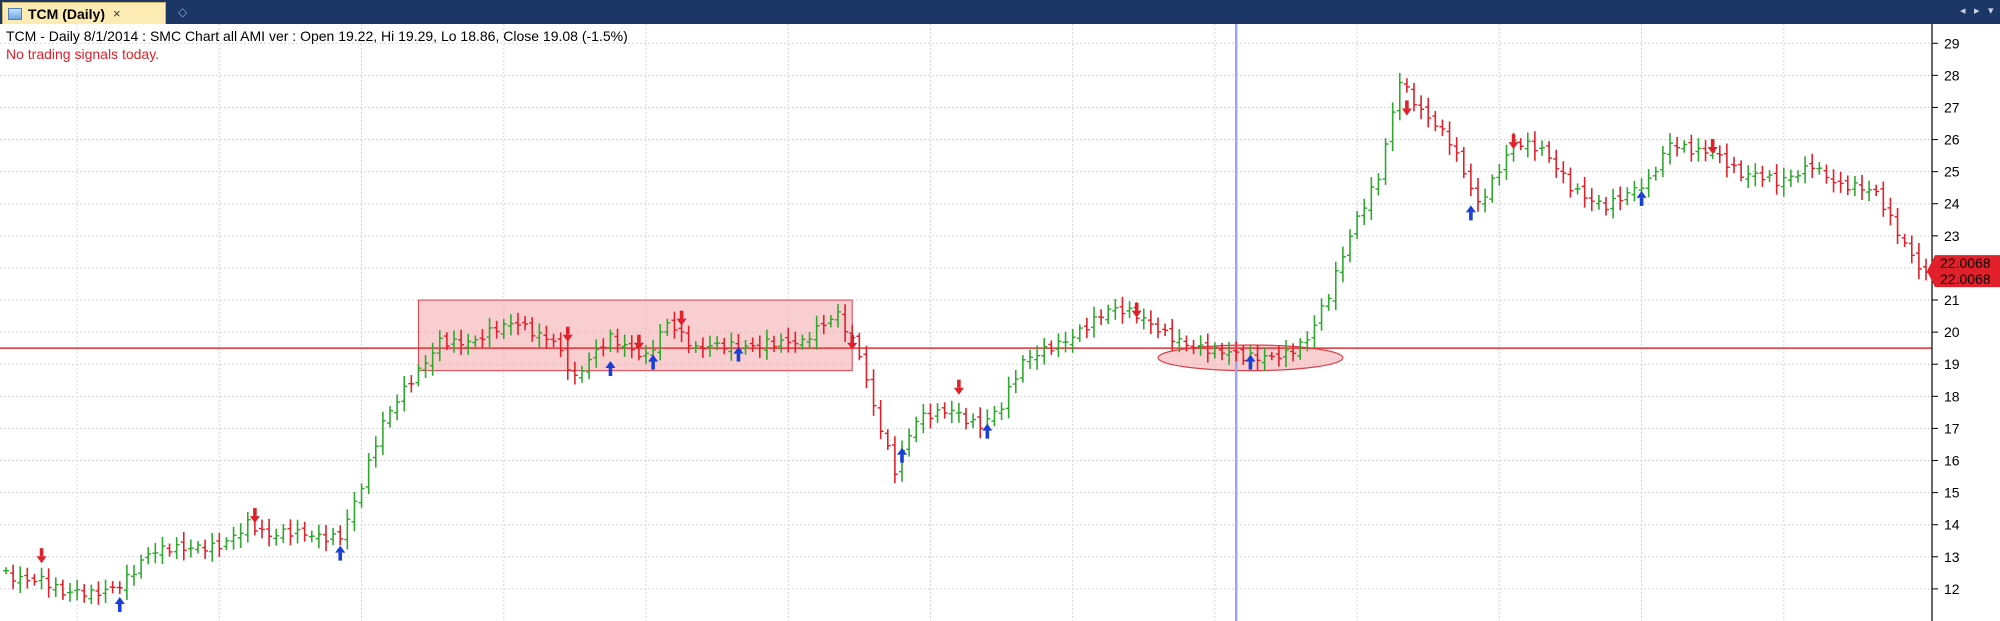  Describe the element at coordinates (1965, 279) in the screenshot. I see `last-price-value: 22.0068` at that location.